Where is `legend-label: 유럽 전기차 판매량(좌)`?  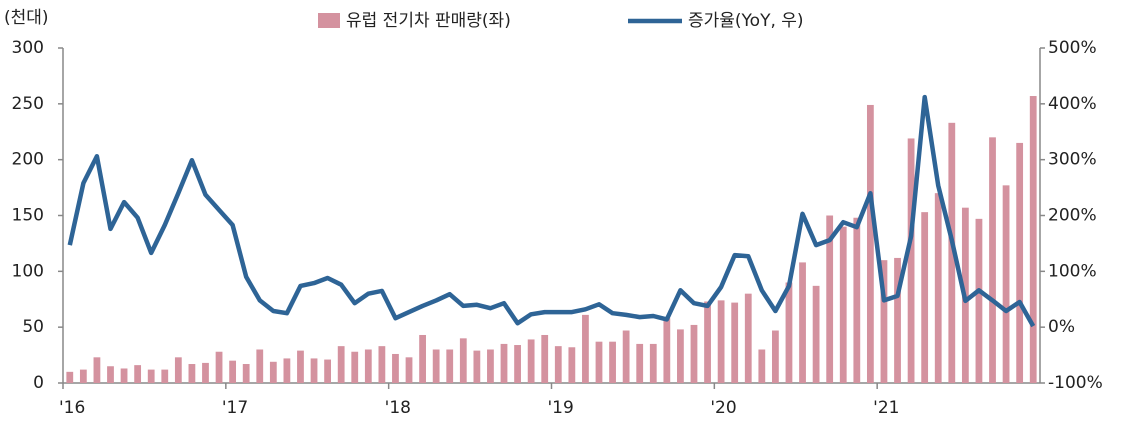 legend-label: 유럽 전기차 판매량(좌) is located at coordinates (428, 21).